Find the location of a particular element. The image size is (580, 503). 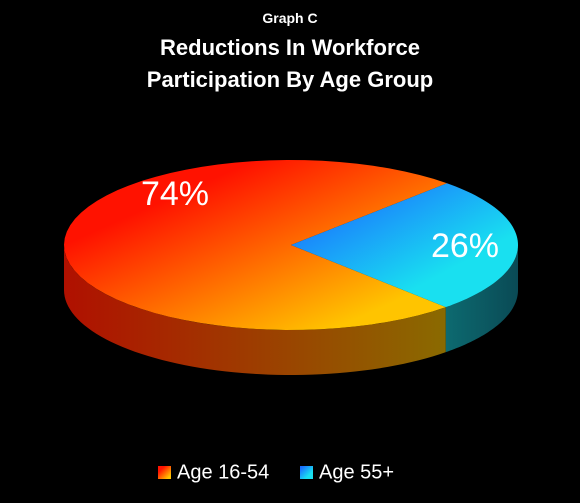

slice-side is located at coordinates (481, 299).